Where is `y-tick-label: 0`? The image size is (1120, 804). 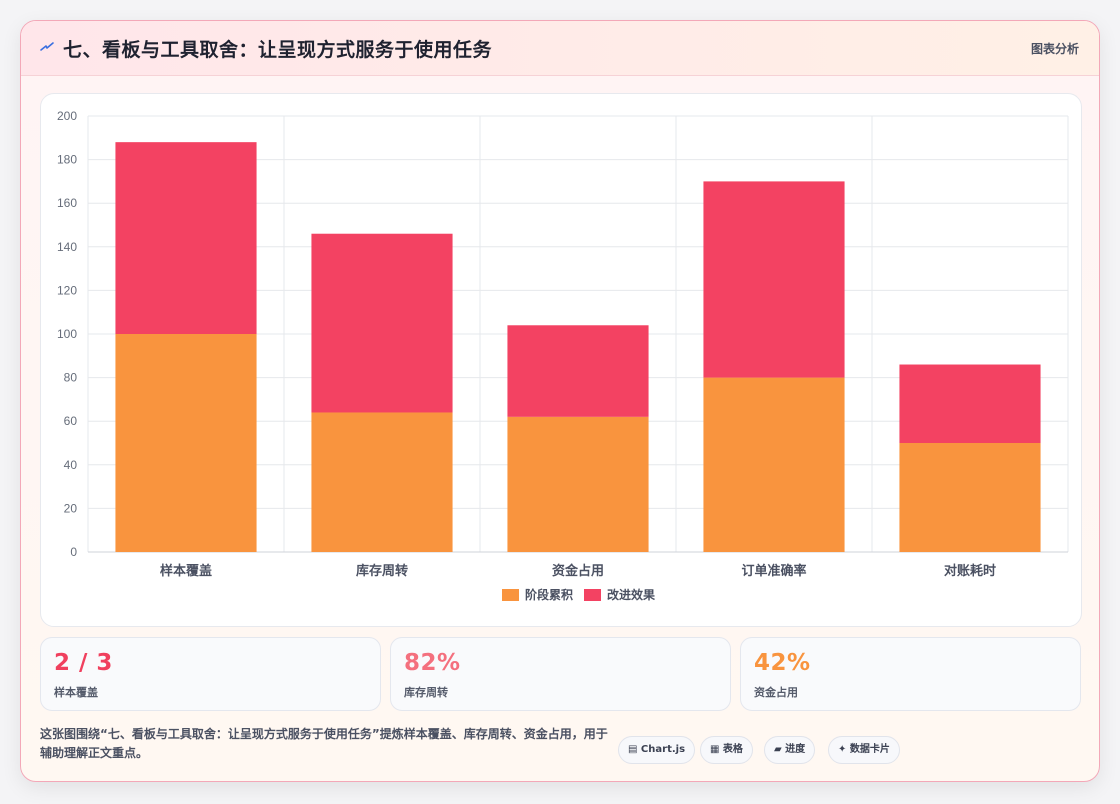
y-tick-label: 0 is located at coordinates (73, 552).